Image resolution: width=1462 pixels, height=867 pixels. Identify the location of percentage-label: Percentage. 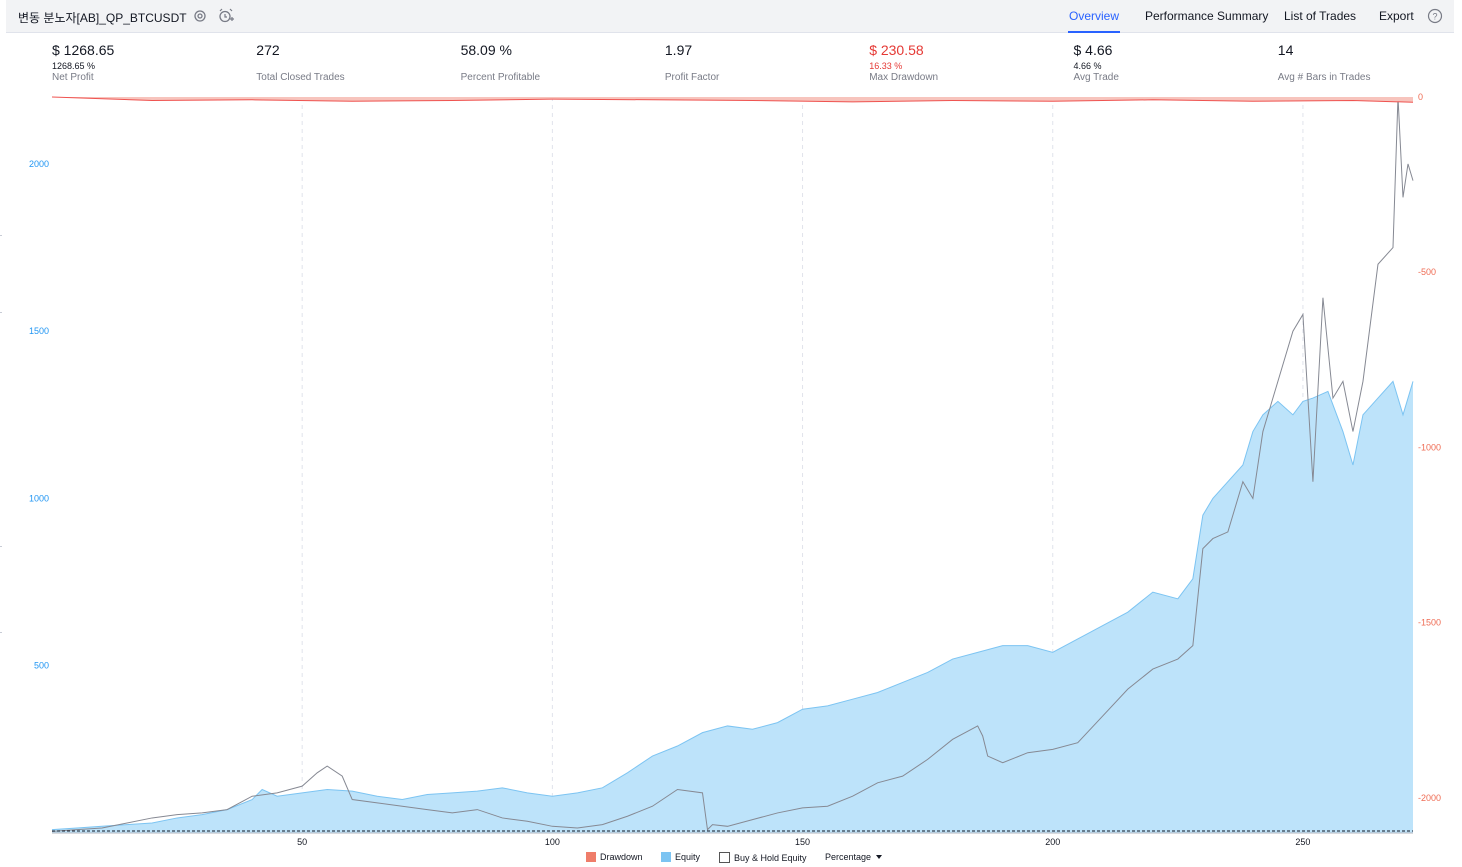
(848, 857).